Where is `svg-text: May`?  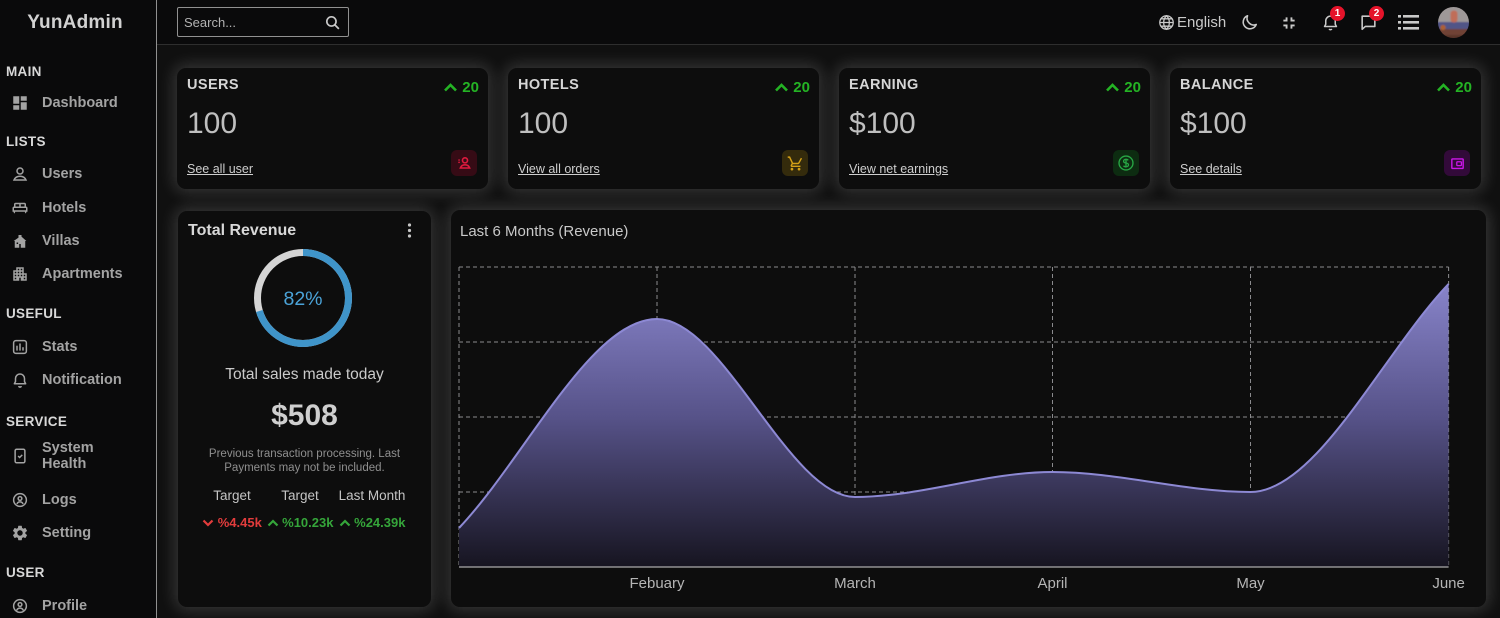
svg-text: May is located at coordinates (1250, 583).